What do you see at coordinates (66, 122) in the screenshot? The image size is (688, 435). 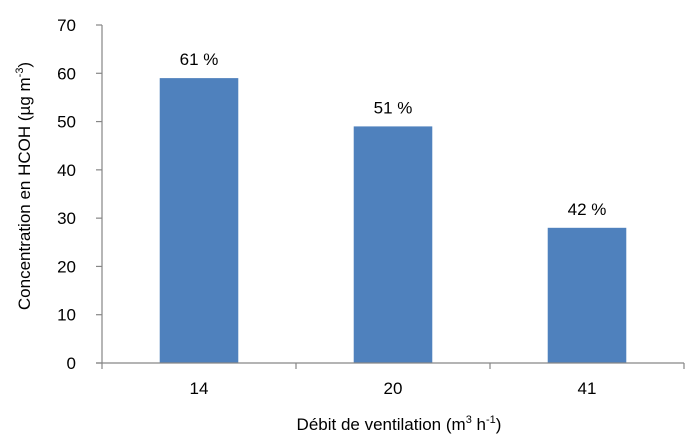 I see `y-tick-label: 50` at bounding box center [66, 122].